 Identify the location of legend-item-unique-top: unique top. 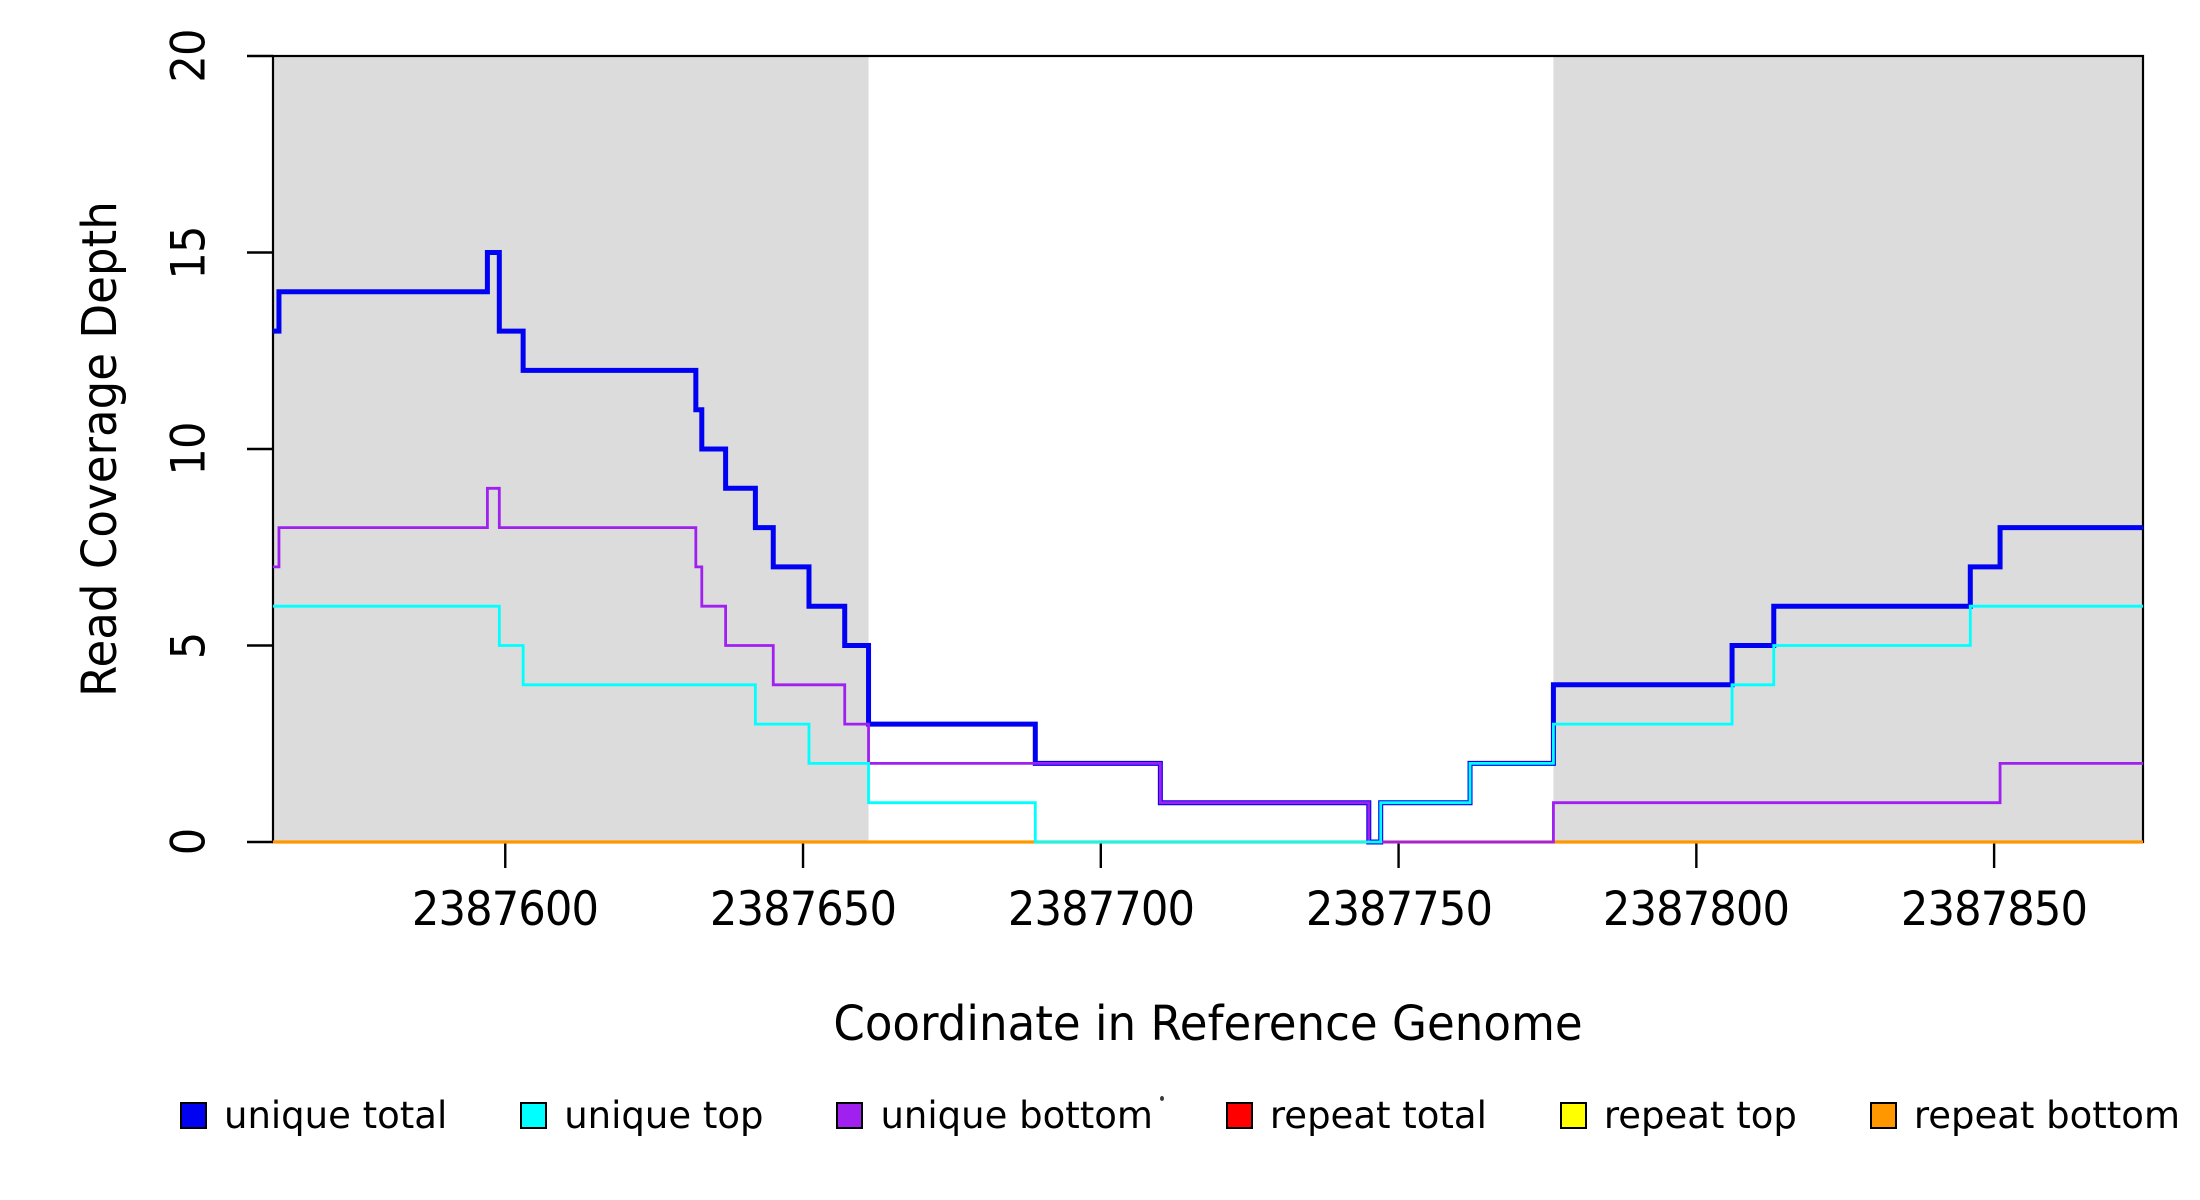
(642, 1115).